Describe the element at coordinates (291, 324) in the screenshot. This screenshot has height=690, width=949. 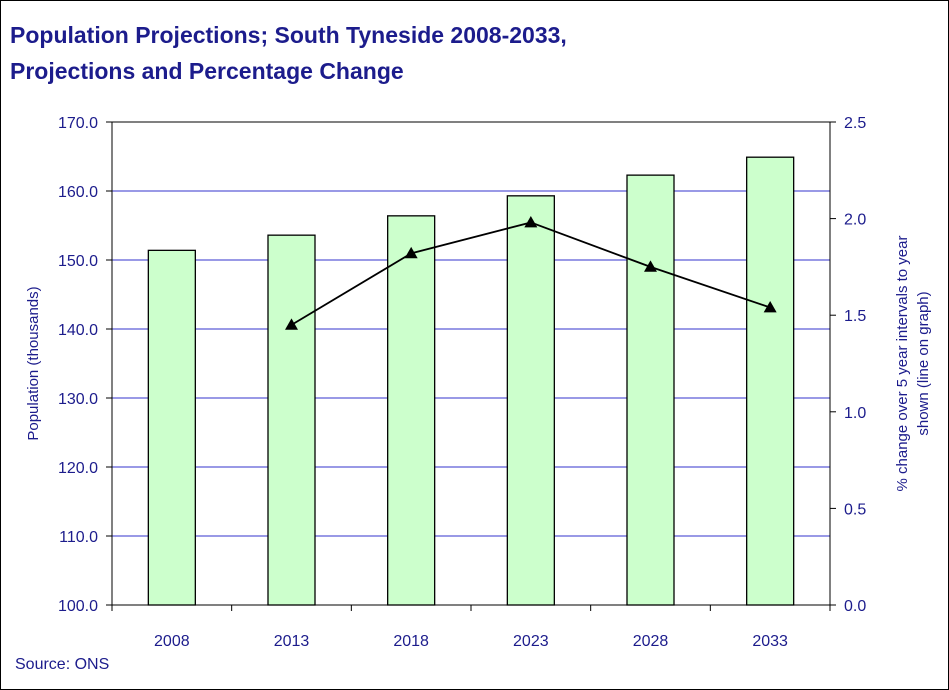
I see `marker-2013` at that location.